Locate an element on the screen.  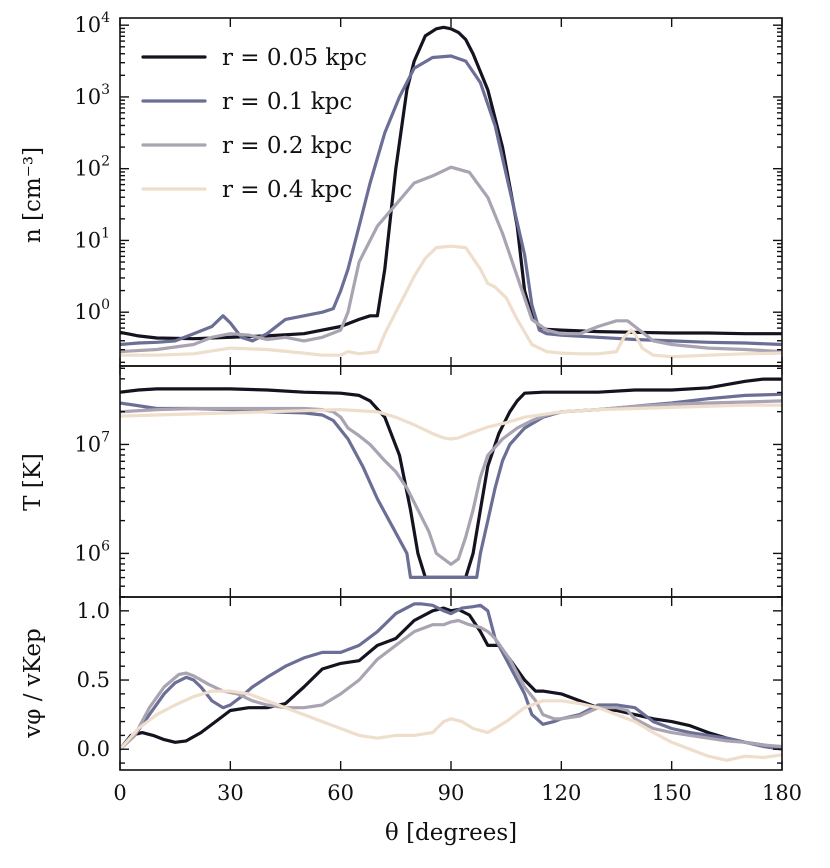
density-ytick-label: 10² is located at coordinates (92, 167).